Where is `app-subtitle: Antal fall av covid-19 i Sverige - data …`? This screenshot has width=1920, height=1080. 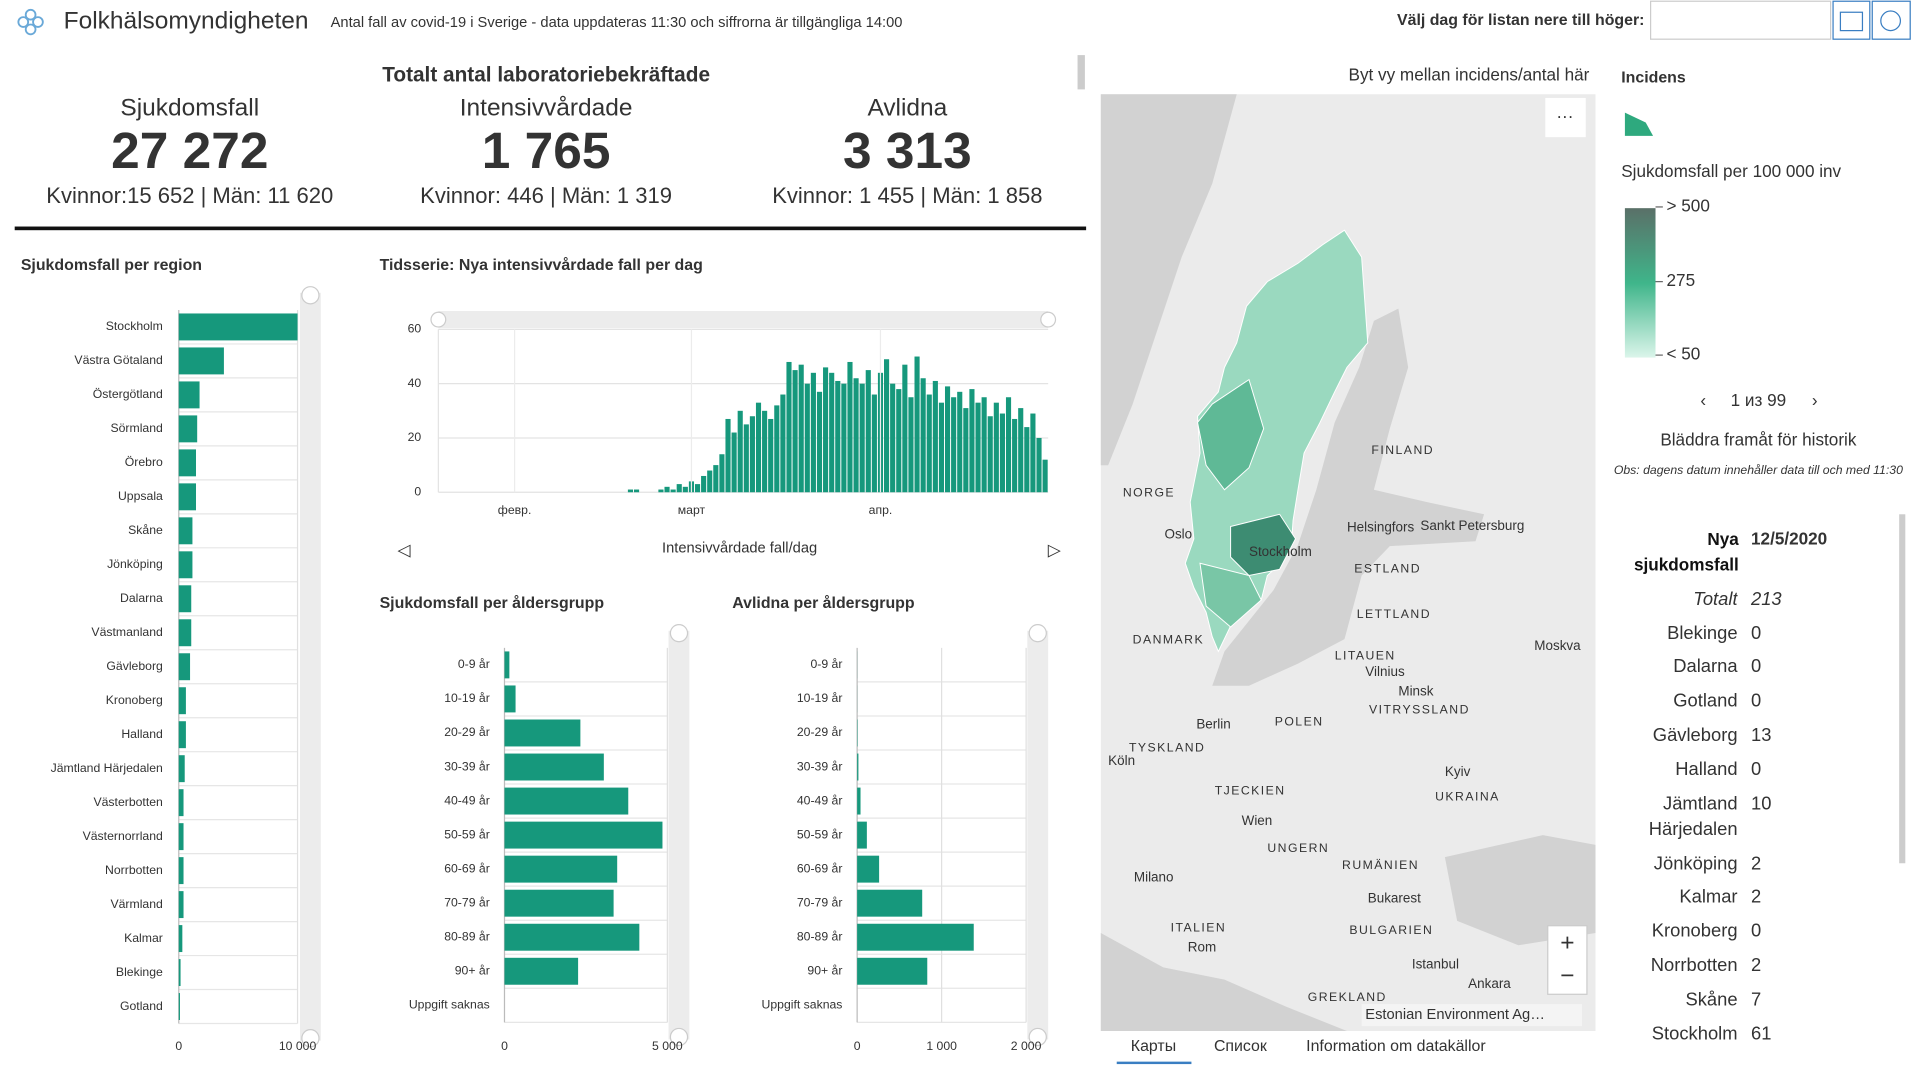
app-subtitle: Antal fall av covid-19 i Sverige - data … is located at coordinates (617, 23).